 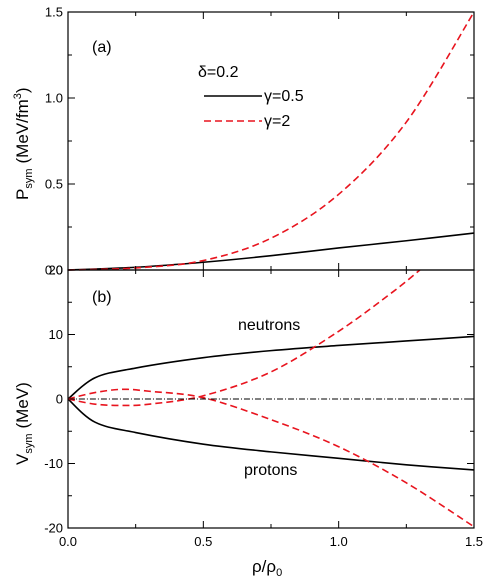 What do you see at coordinates (270, 470) in the screenshot?
I see `protons-annotation: protons` at bounding box center [270, 470].